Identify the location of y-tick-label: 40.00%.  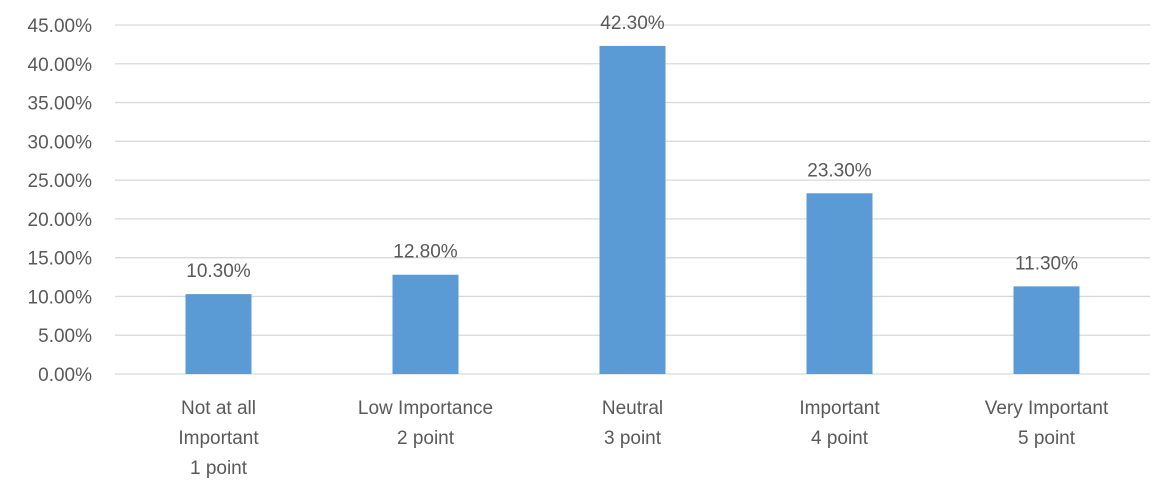
(60, 65).